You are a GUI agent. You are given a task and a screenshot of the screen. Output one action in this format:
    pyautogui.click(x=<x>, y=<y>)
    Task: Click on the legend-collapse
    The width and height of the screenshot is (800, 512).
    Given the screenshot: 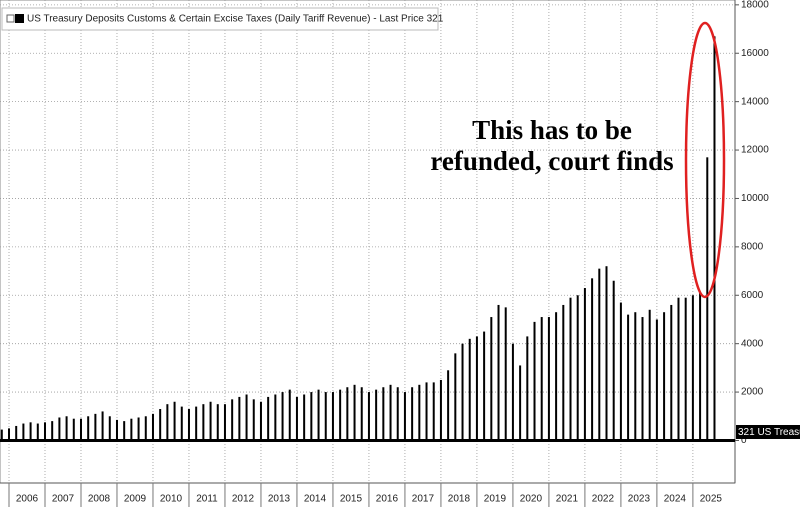 What is the action you would take?
    pyautogui.click(x=10, y=18)
    